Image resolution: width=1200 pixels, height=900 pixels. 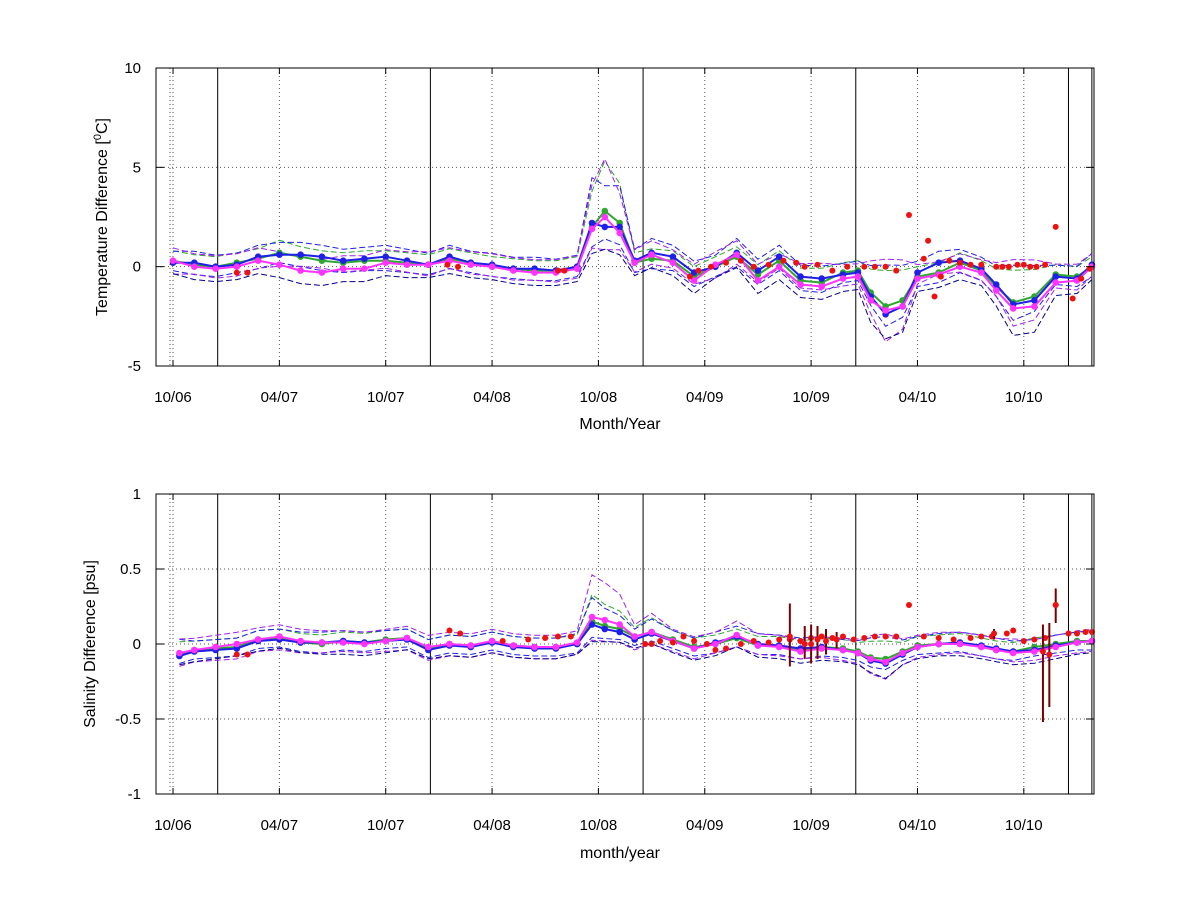 What do you see at coordinates (918, 397) in the screenshot?
I see `x-tick-label: 04/10` at bounding box center [918, 397].